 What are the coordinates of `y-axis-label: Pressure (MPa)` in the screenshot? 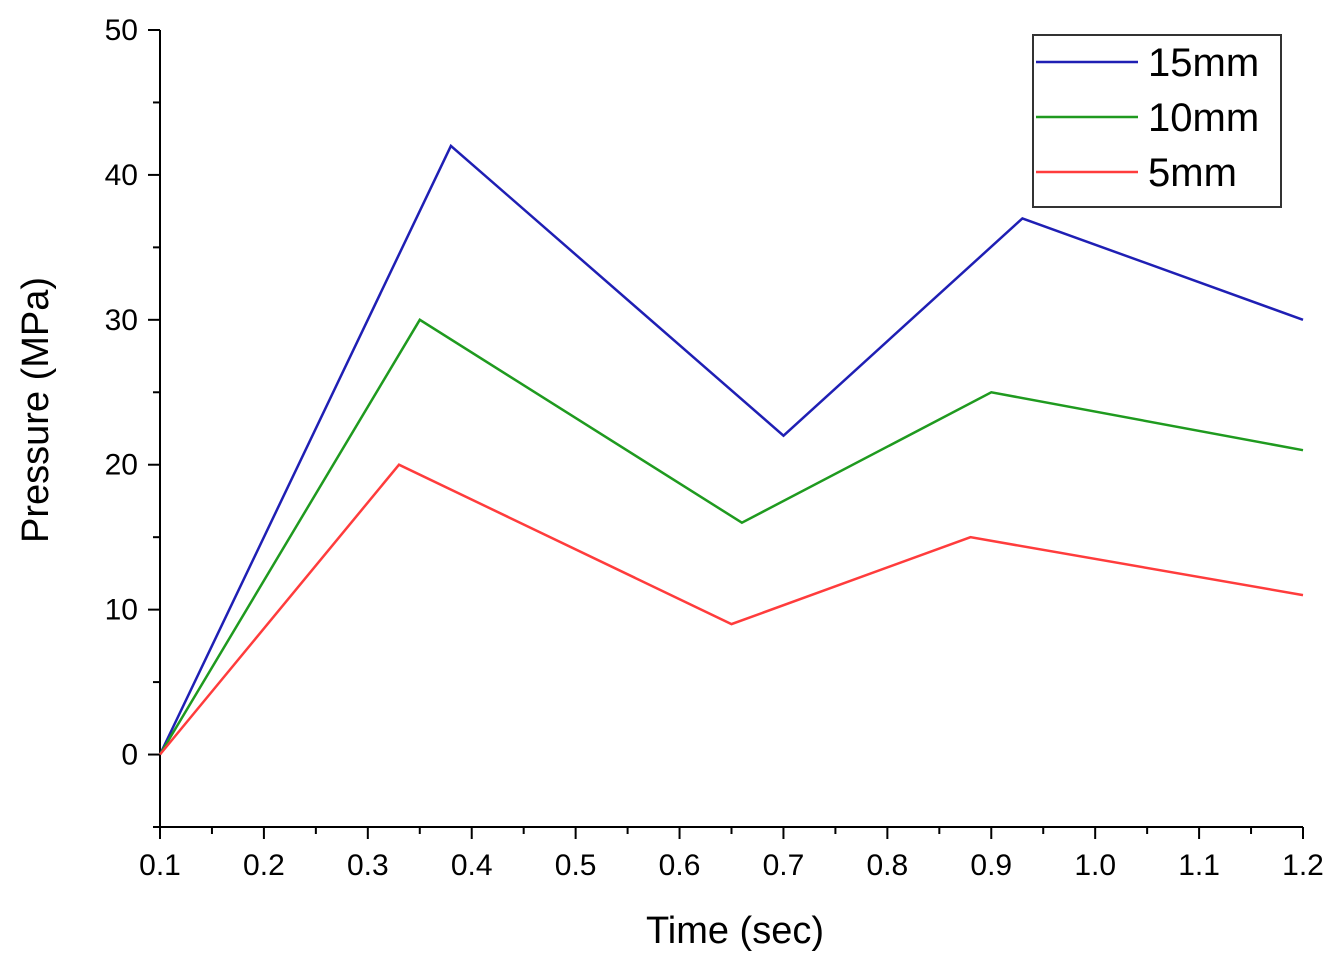 It's located at (36, 410).